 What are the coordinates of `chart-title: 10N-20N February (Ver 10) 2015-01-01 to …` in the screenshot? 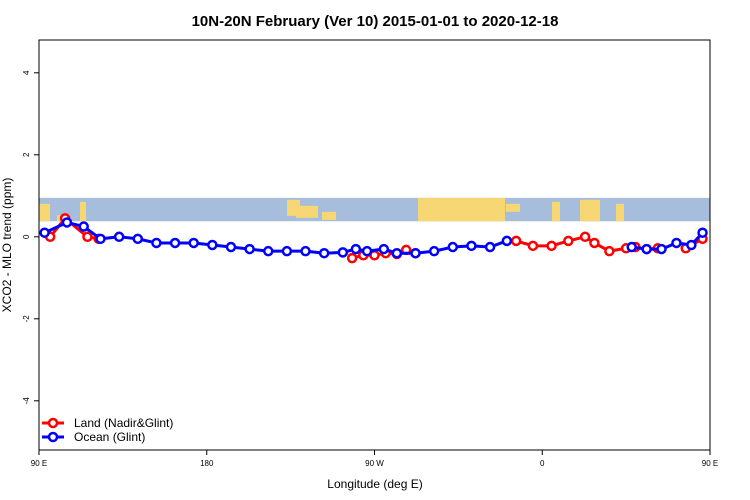 It's located at (375, 21).